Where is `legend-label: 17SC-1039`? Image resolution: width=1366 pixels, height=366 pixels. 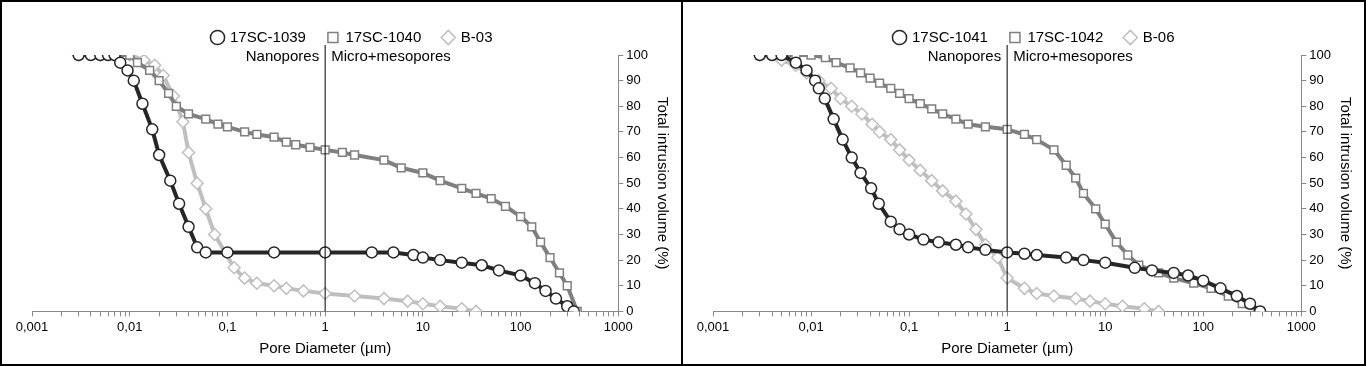
legend-label: 17SC-1039 is located at coordinates (268, 36).